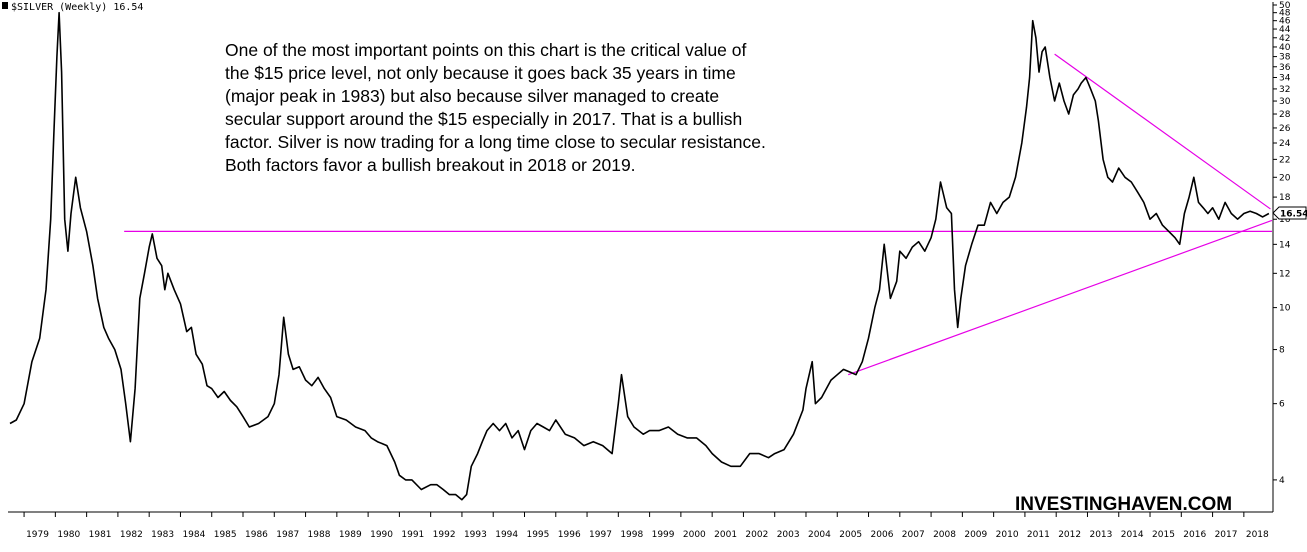  What do you see at coordinates (1284, 90) in the screenshot?
I see `y-tick-label: 32` at bounding box center [1284, 90].